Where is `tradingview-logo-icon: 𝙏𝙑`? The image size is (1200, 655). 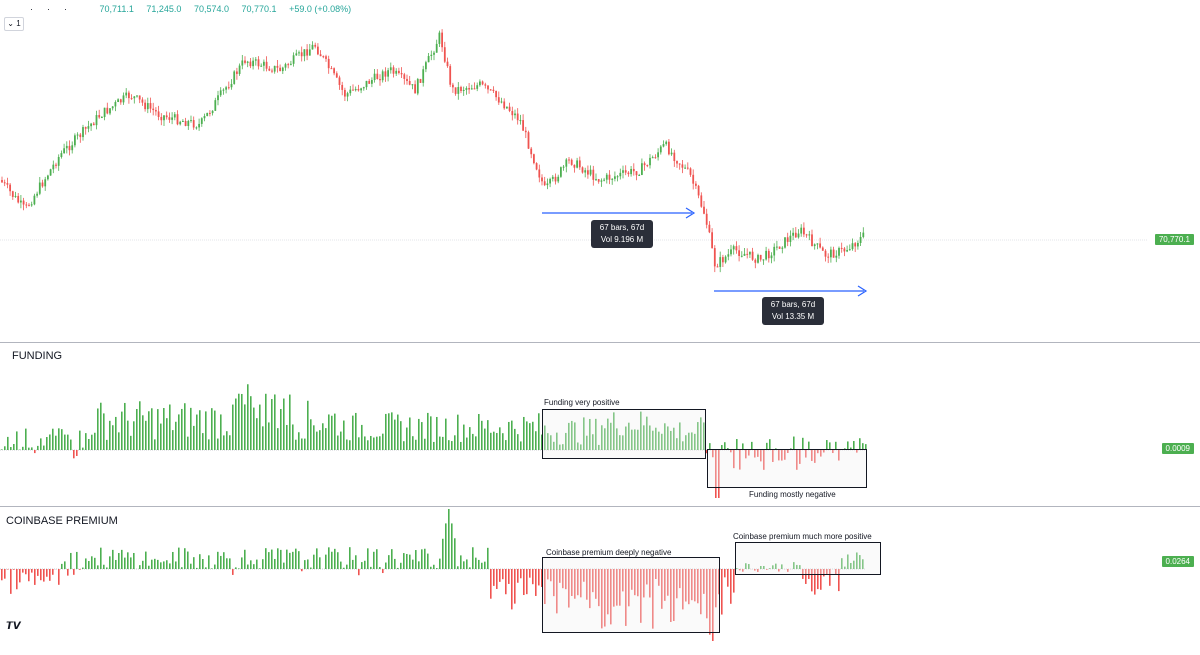
tradingview-logo-icon: 𝙏𝙑 is located at coordinates (13, 626).